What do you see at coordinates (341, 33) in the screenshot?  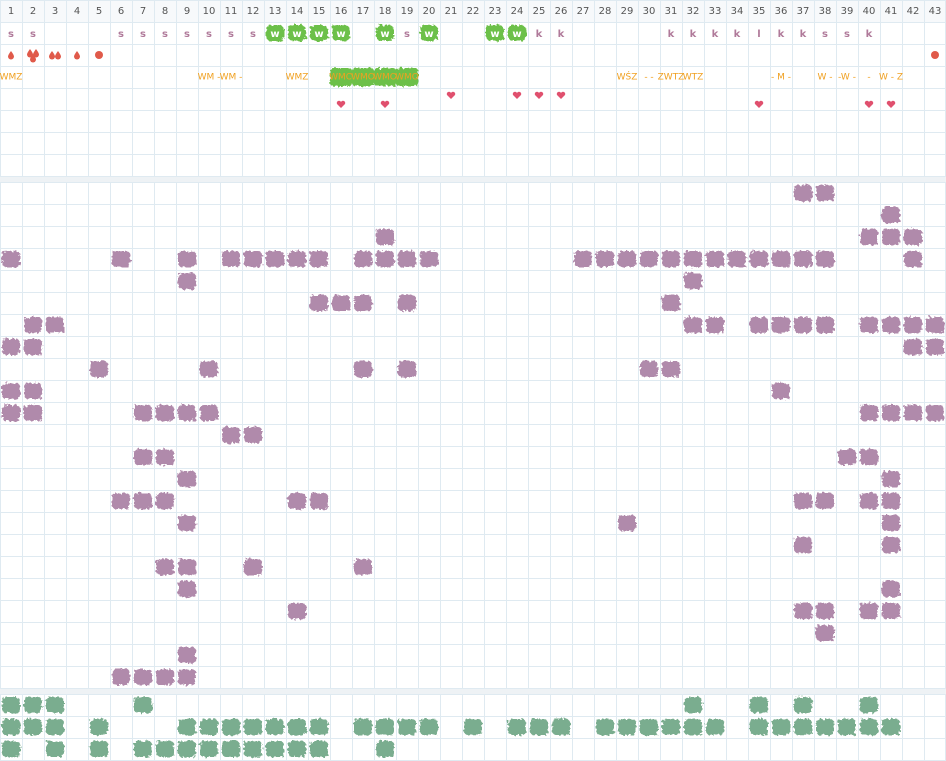 I see `label-badge` at bounding box center [341, 33].